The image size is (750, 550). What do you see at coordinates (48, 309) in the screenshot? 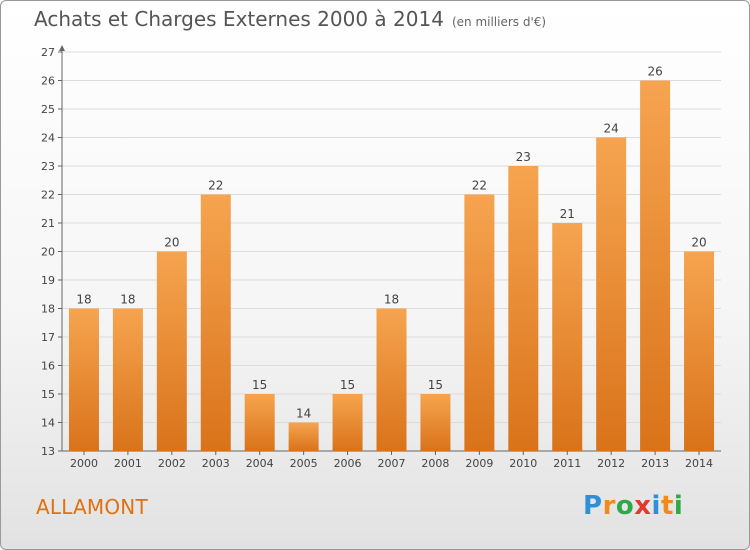
I see `y-tick-label: 18` at bounding box center [48, 309].